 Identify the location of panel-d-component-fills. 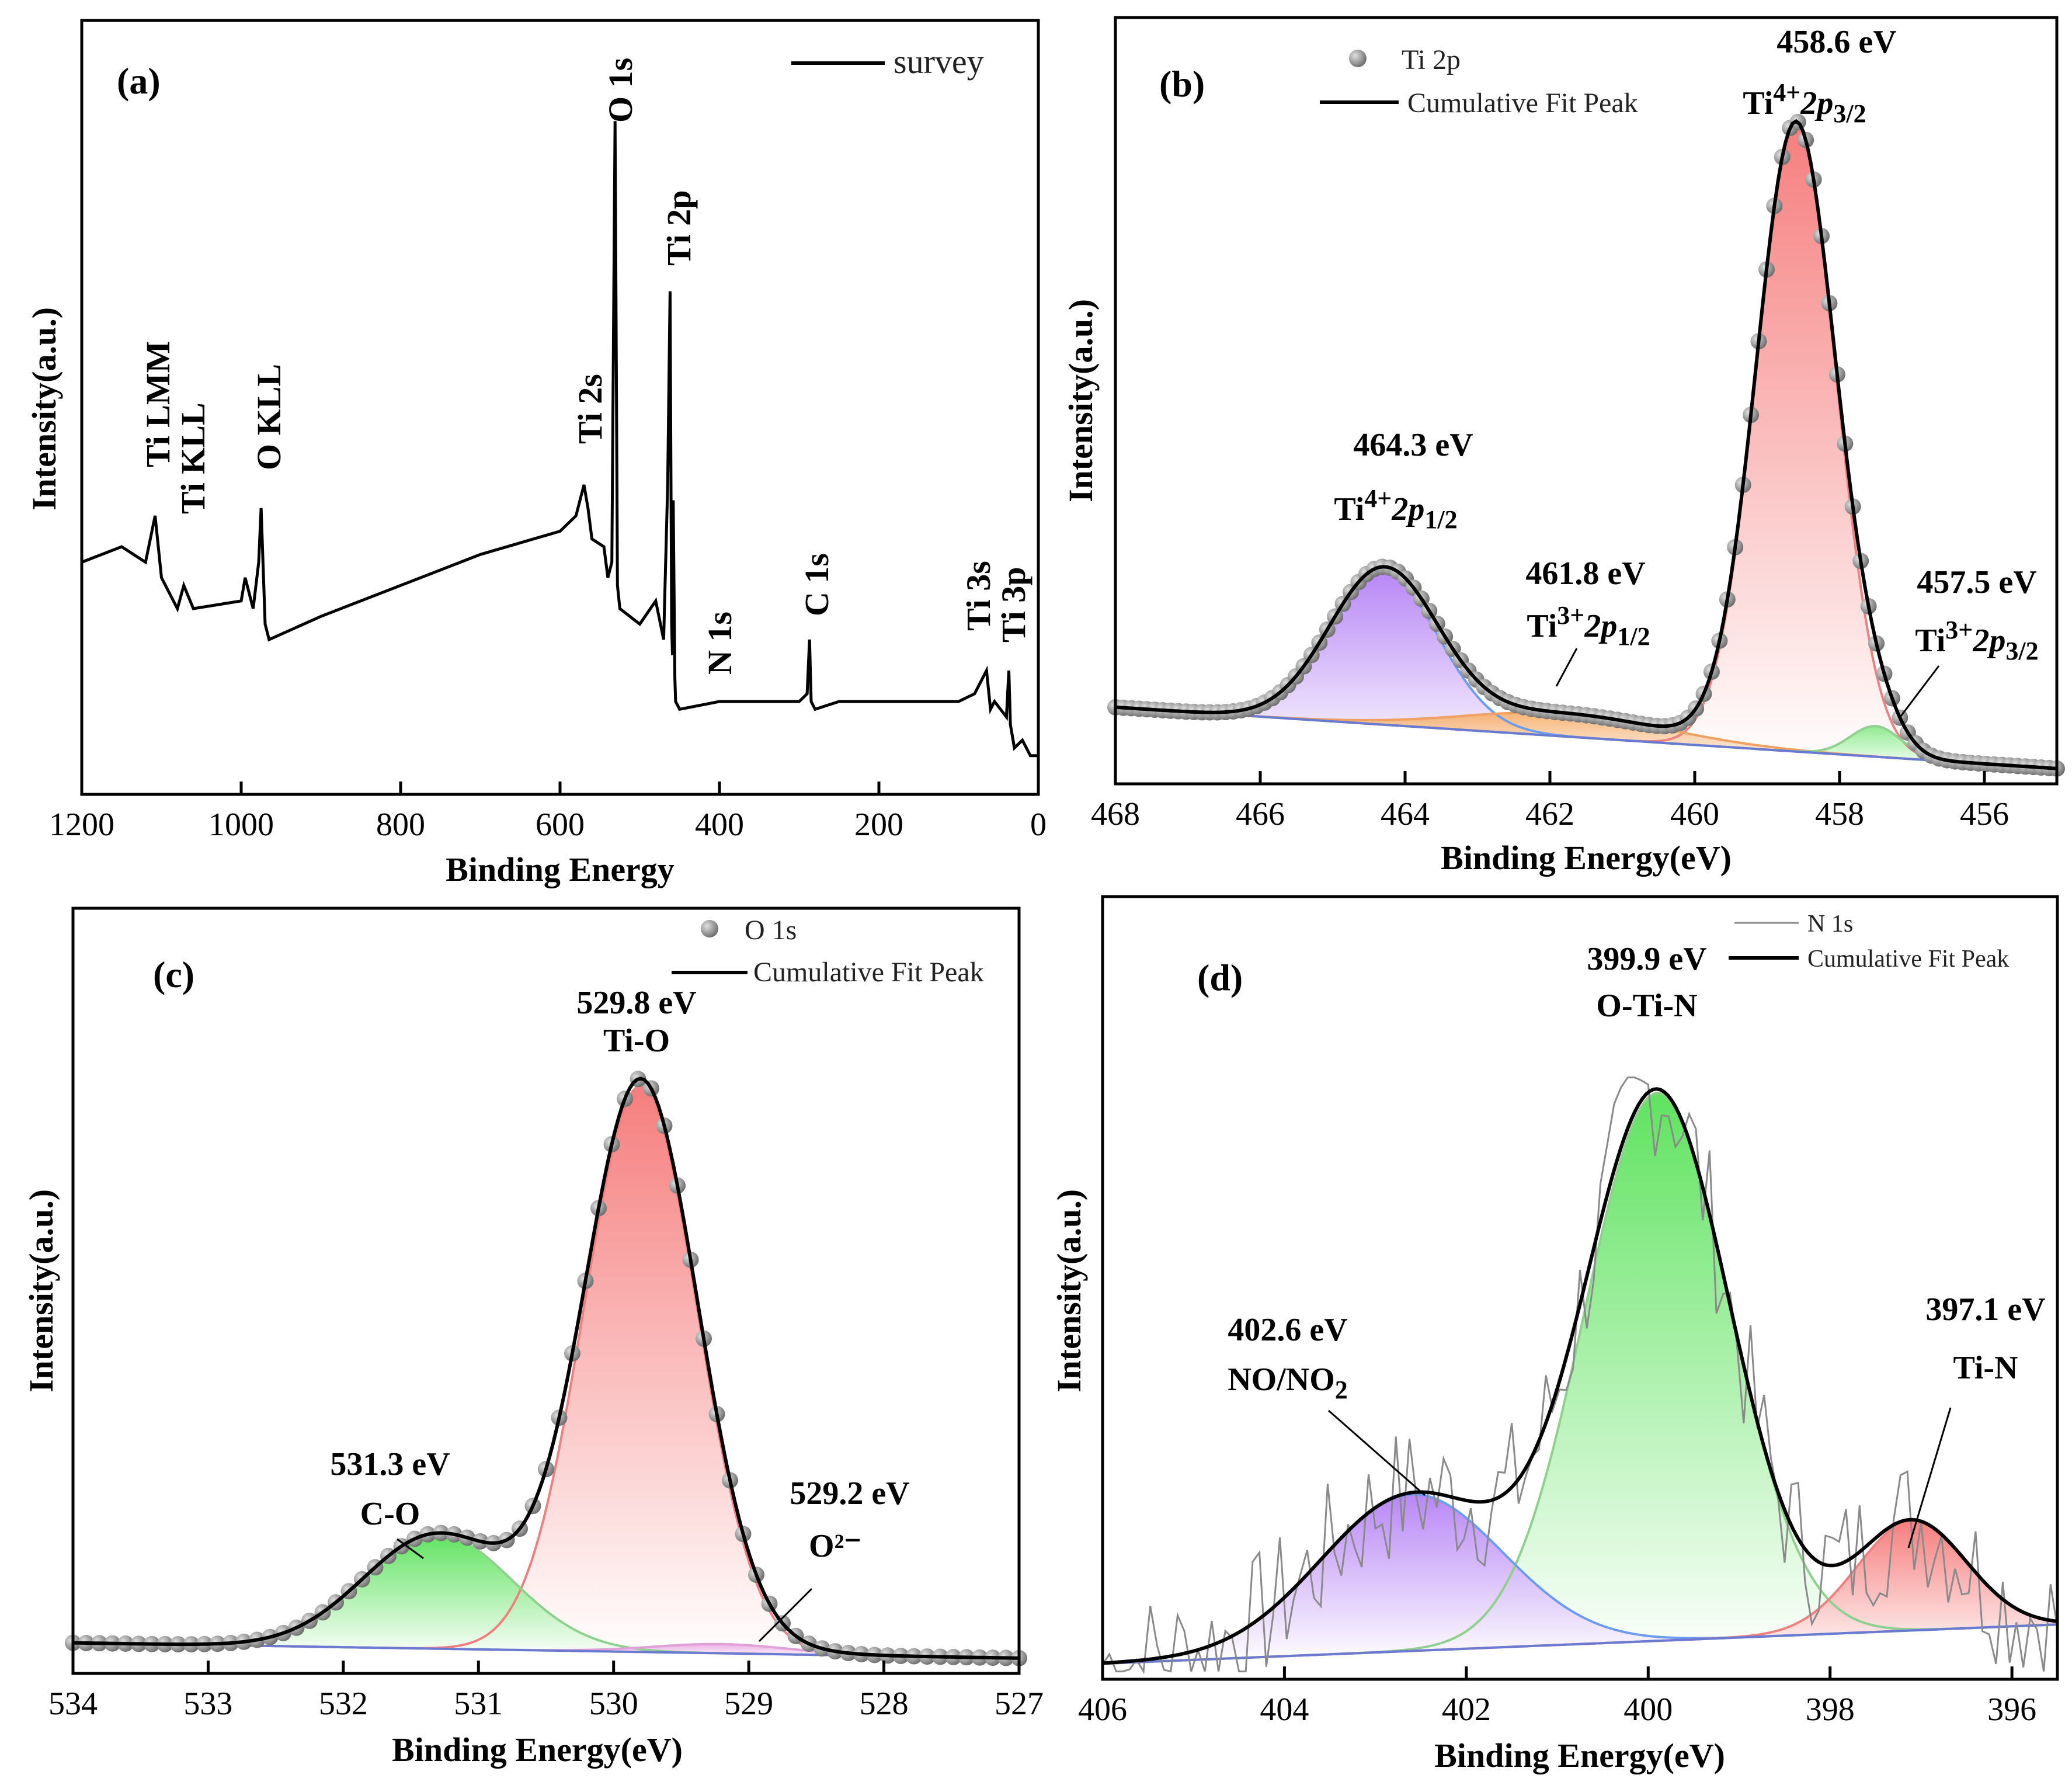
(1580, 1378).